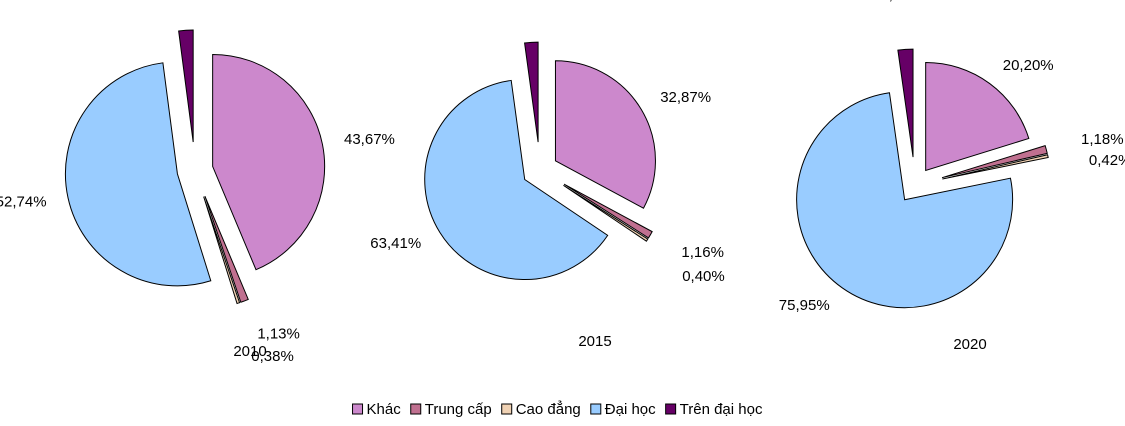  Describe the element at coordinates (249, 351) in the screenshot. I see `chart-title: 2010` at that location.